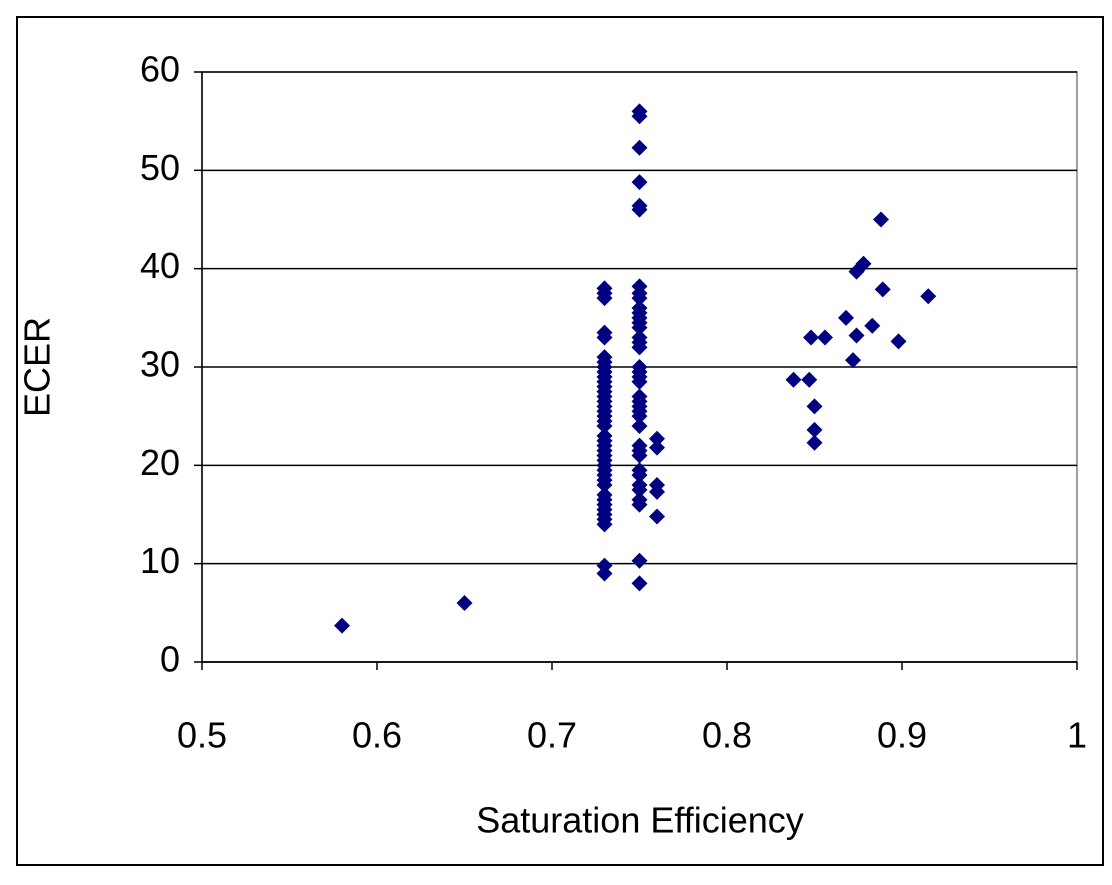 This screenshot has height=885, width=1112. I want to click on y-tick-label: 40, so click(160, 265).